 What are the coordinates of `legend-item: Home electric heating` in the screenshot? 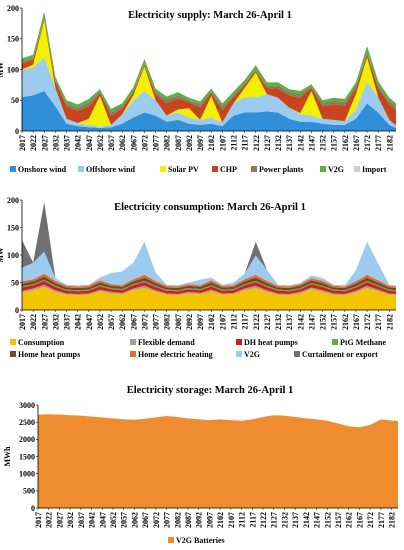 It's located at (171, 354).